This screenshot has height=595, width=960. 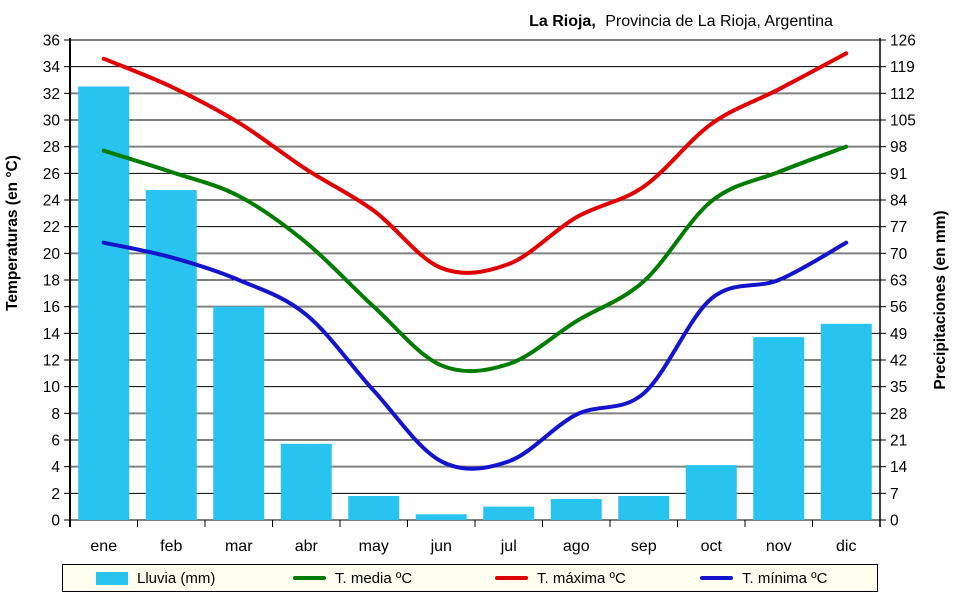 I want to click on bar-feb, so click(x=171, y=355).